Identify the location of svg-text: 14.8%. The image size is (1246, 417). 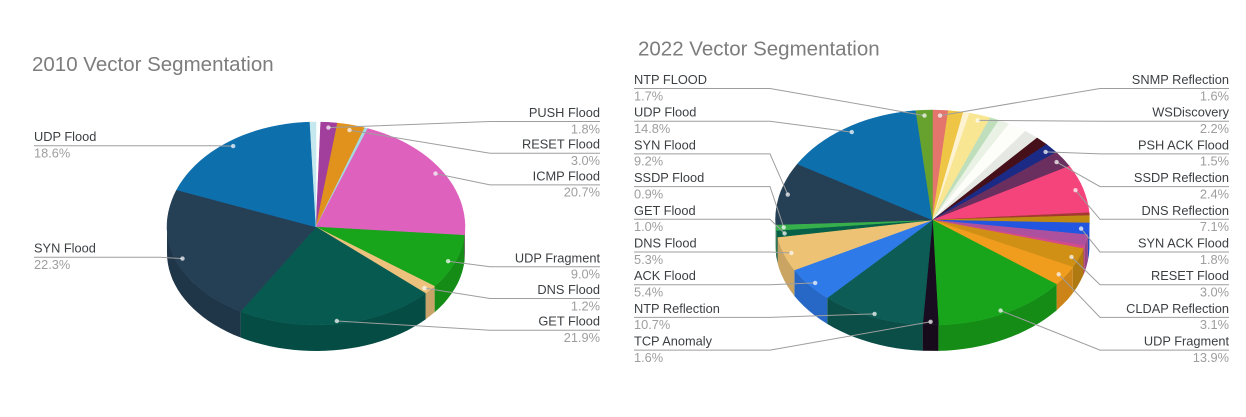
(652, 128).